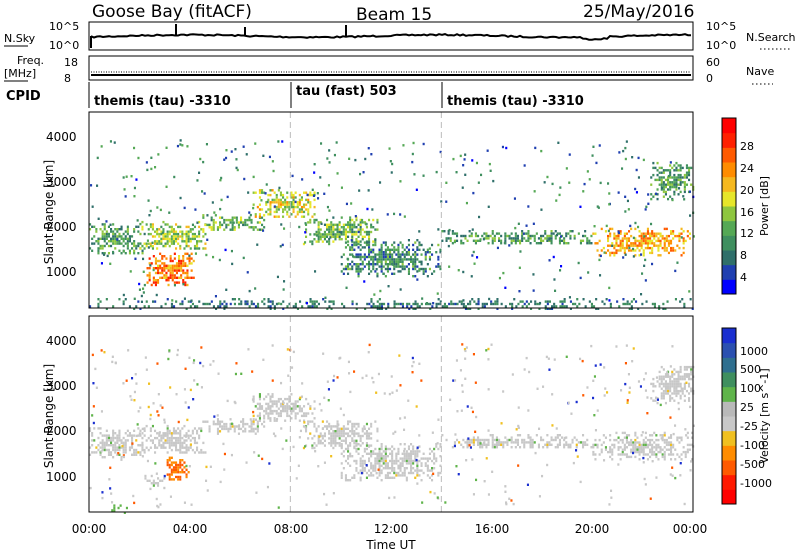 The width and height of the screenshot is (800, 554). What do you see at coordinates (391, 68) in the screenshot?
I see `freq-panel-frame` at bounding box center [391, 68].